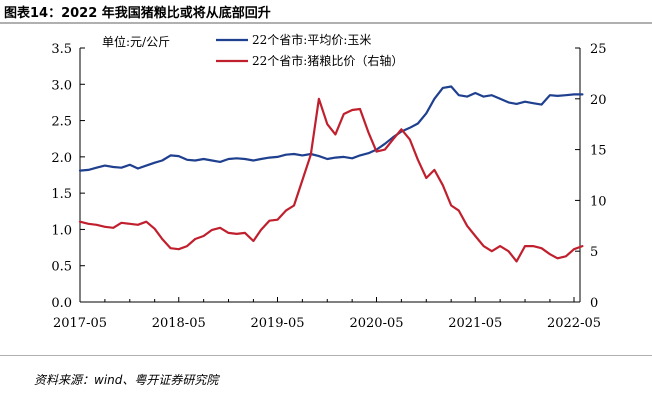  Describe the element at coordinates (61, 49) in the screenshot. I see `left-tick-label: 3.5` at that location.